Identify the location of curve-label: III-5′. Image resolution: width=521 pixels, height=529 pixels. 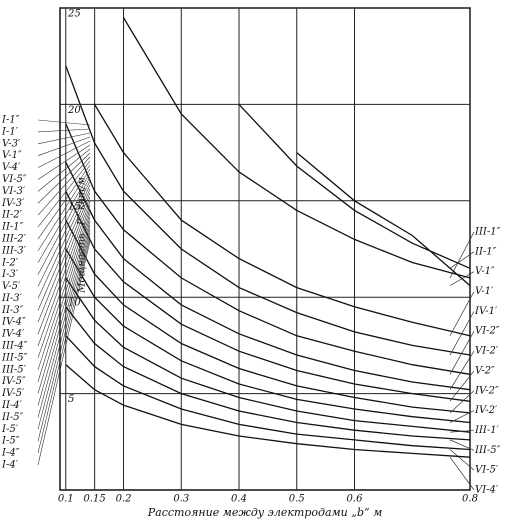
(14, 369).